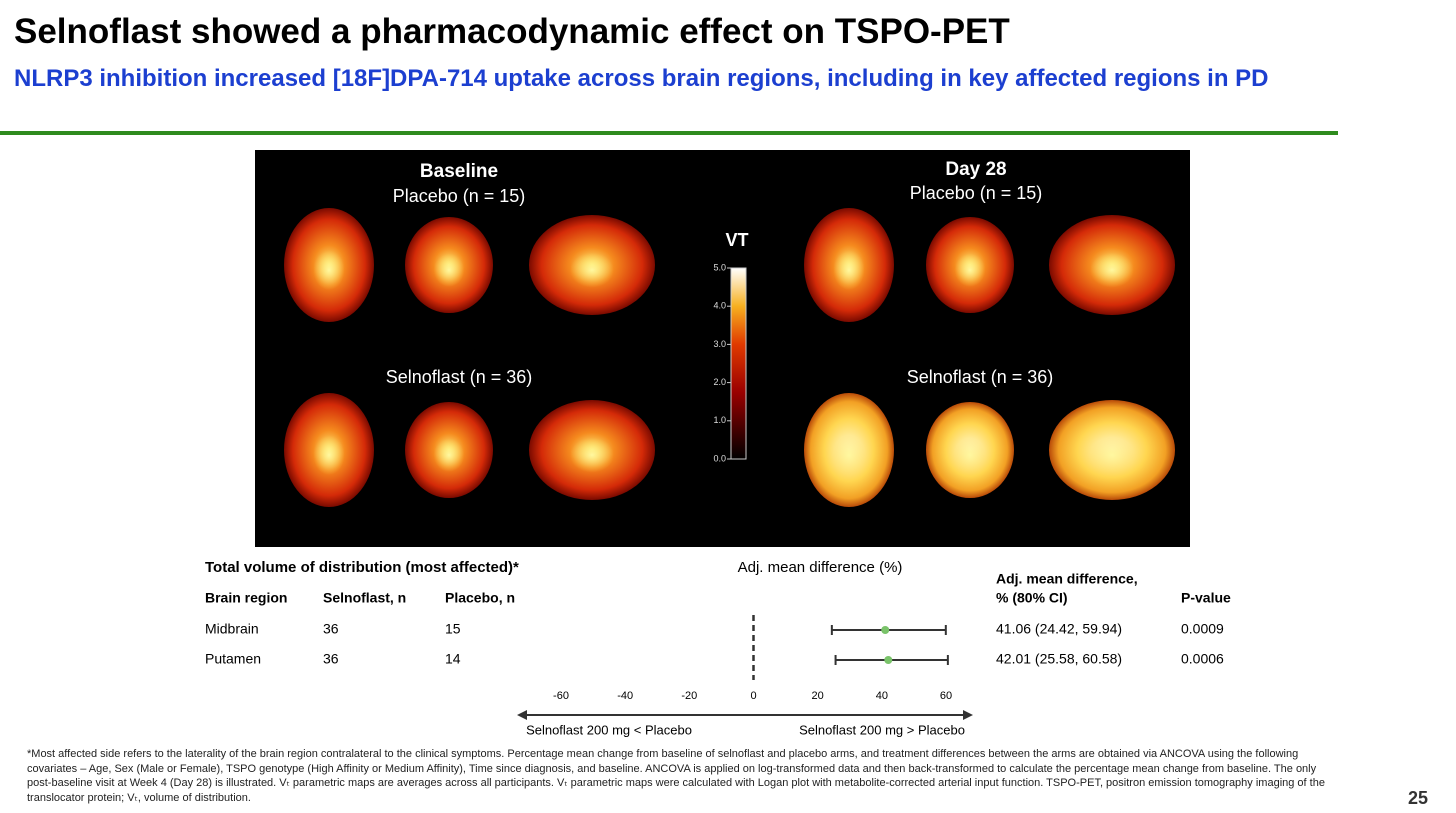 The width and height of the screenshot is (1456, 813). What do you see at coordinates (453, 629) in the screenshot?
I see `table-cell: 15` at bounding box center [453, 629].